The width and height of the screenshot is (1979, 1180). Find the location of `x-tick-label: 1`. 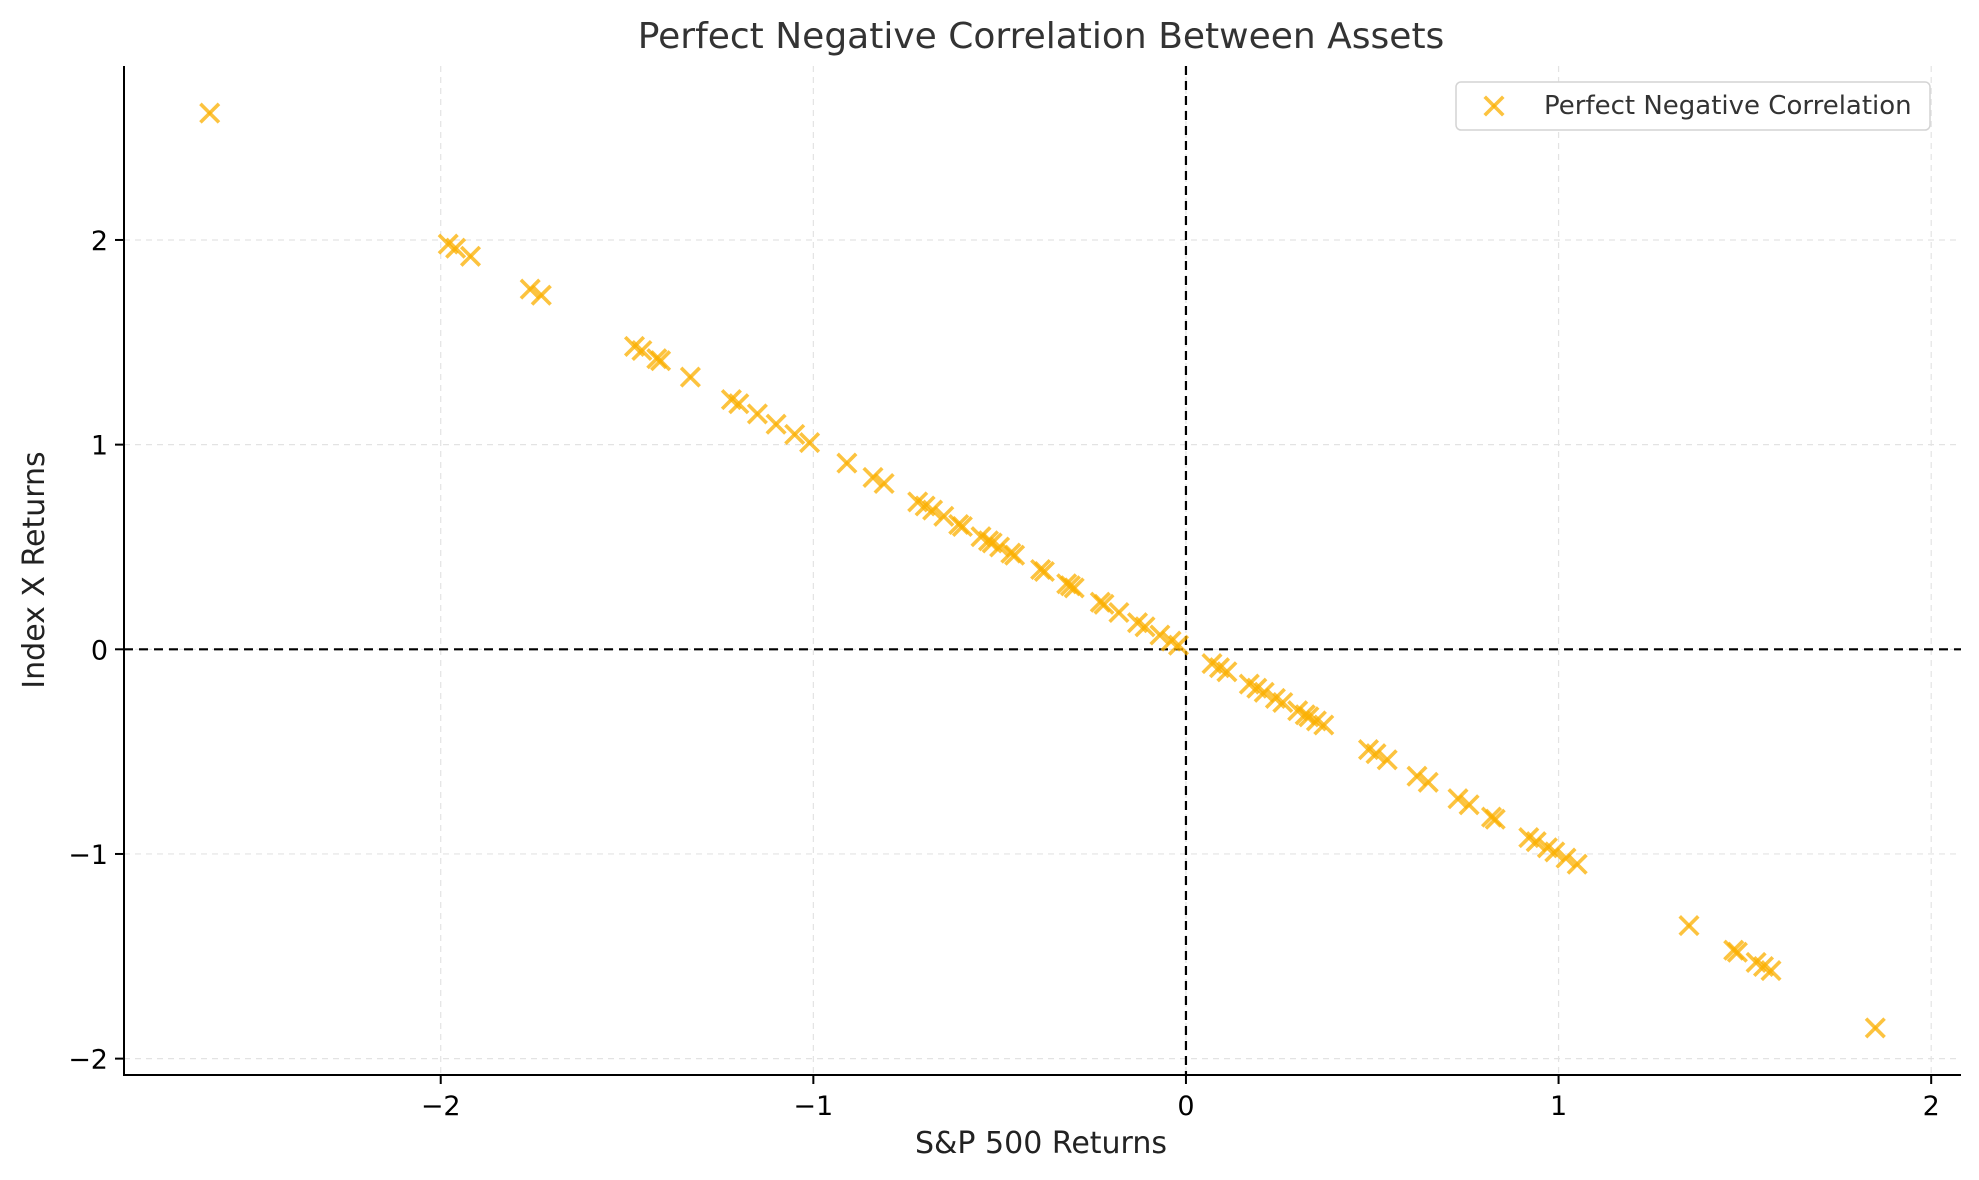

x-tick-label: 1 is located at coordinates (1558, 1106).